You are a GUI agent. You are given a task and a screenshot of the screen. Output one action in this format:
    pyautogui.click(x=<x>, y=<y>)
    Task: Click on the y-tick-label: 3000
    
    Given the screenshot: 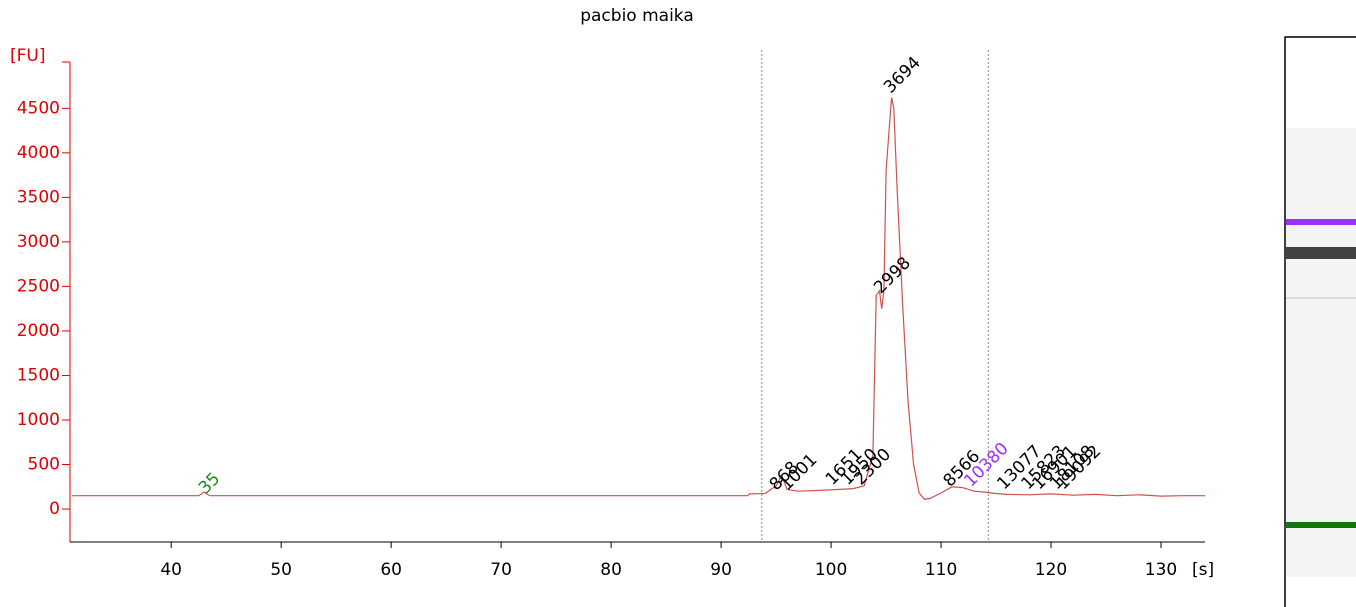 What is the action you would take?
    pyautogui.click(x=38, y=242)
    